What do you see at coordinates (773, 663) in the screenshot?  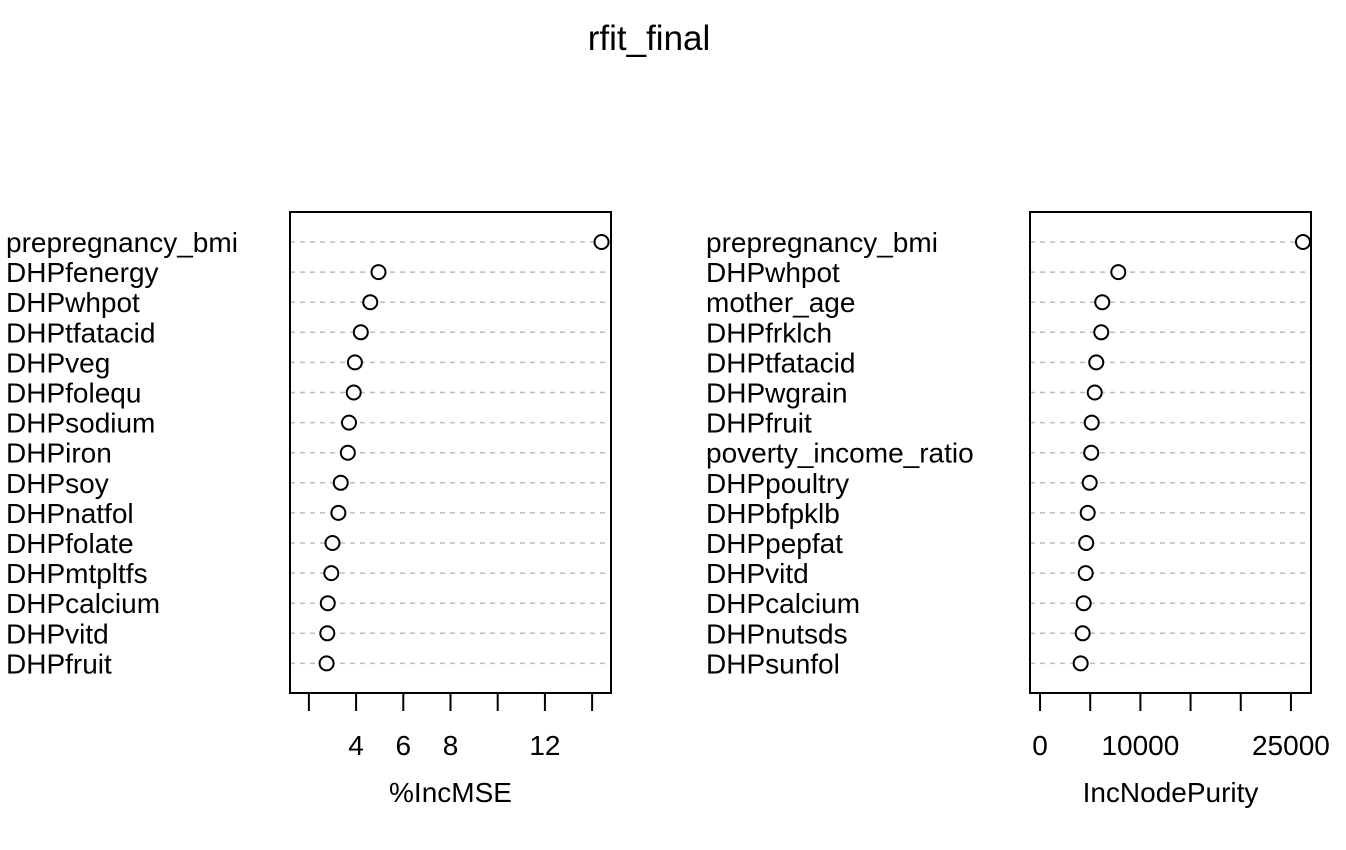 I see `variable-label-DHPsunfol: DHPsunfol` at bounding box center [773, 663].